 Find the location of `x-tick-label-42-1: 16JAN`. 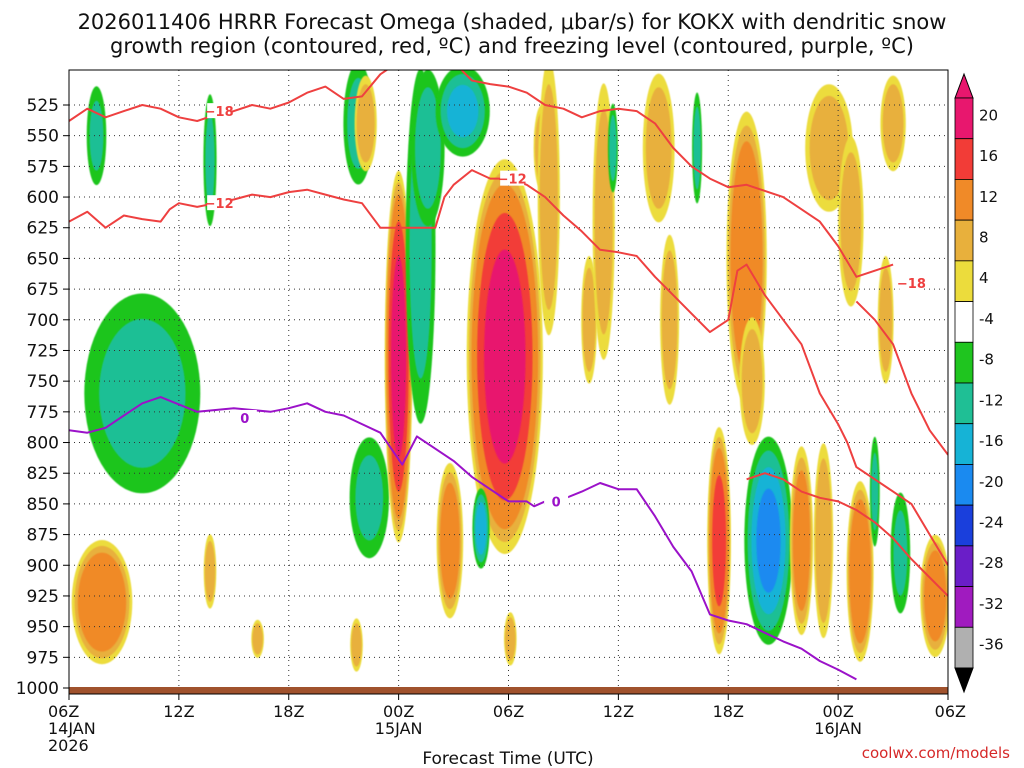

x-tick-label-42-1: 16JAN is located at coordinates (838, 728).